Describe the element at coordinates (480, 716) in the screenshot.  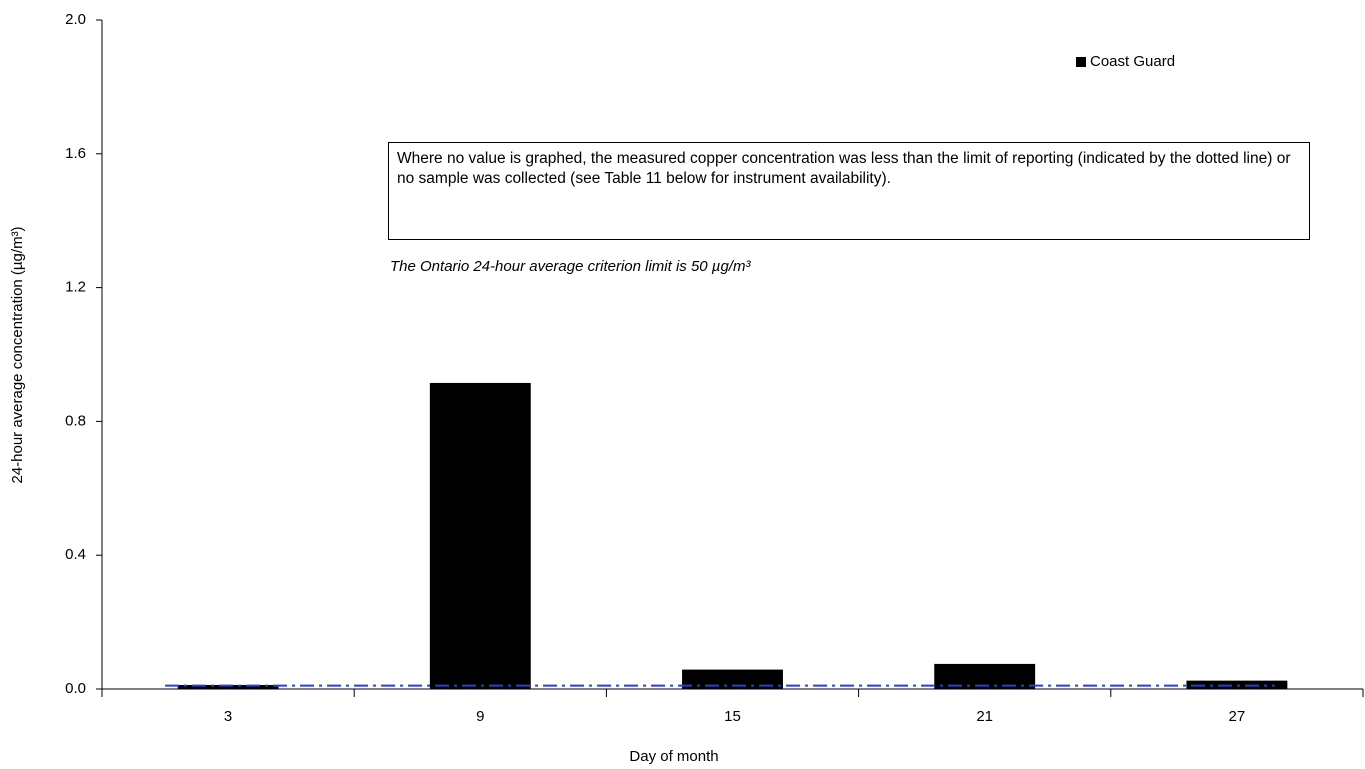
I see `x-tick-label: 9` at that location.